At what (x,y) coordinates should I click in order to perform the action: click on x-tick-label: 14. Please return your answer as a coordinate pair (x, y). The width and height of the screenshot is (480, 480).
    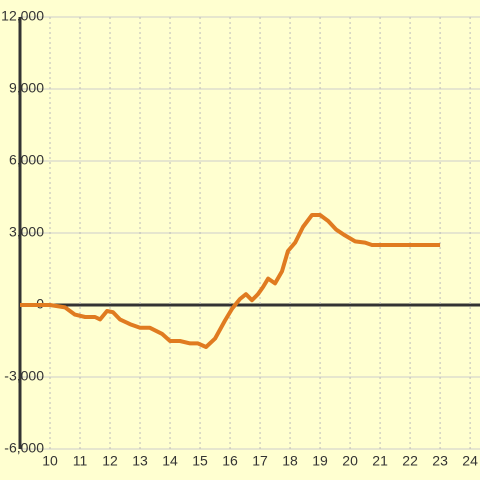
    Looking at the image, I should click on (170, 461).